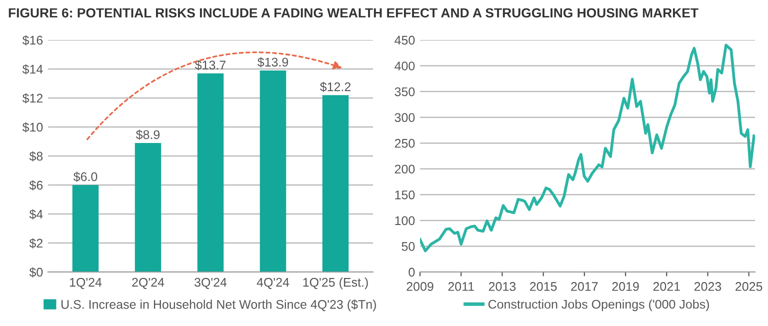 This screenshot has width=768, height=326. Describe the element at coordinates (335, 87) in the screenshot. I see `text: $12.2` at that location.